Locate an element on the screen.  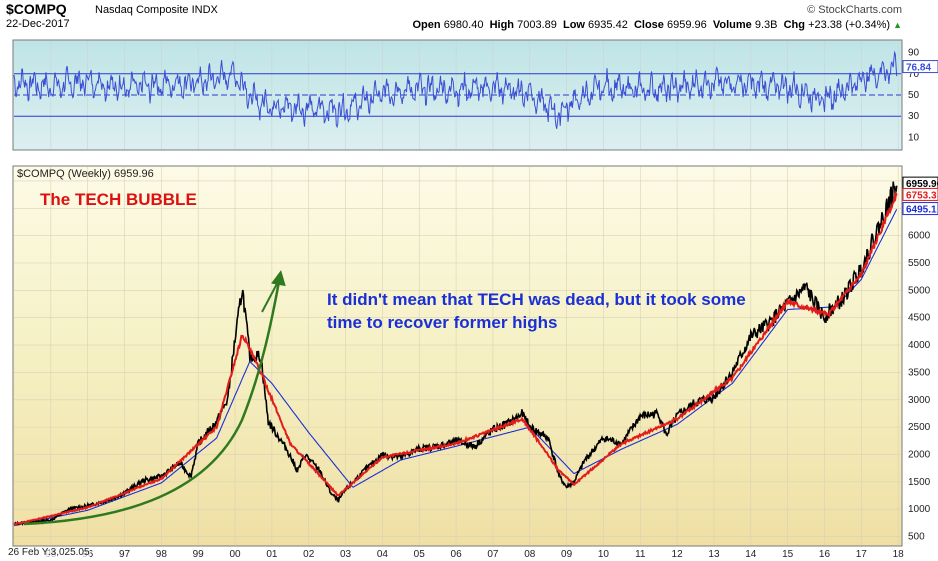
rsi-tick-label: 10 is located at coordinates (914, 137).